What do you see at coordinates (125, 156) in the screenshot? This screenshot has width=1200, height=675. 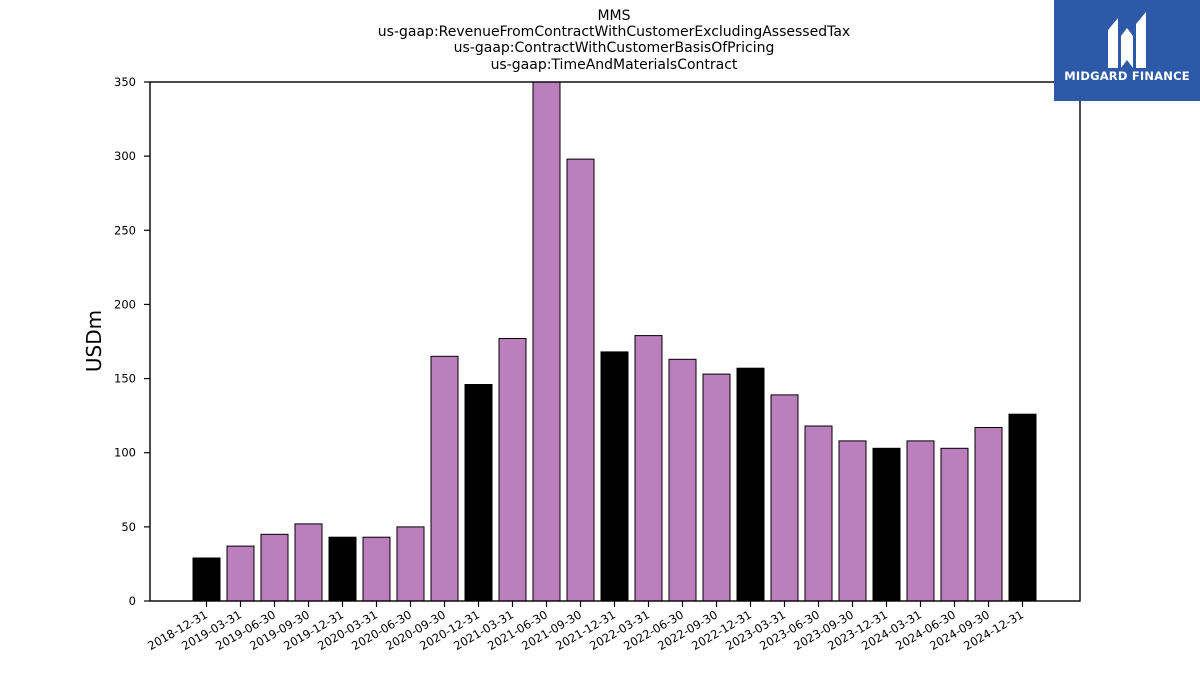 I see `y-tick-label: 300` at bounding box center [125, 156].